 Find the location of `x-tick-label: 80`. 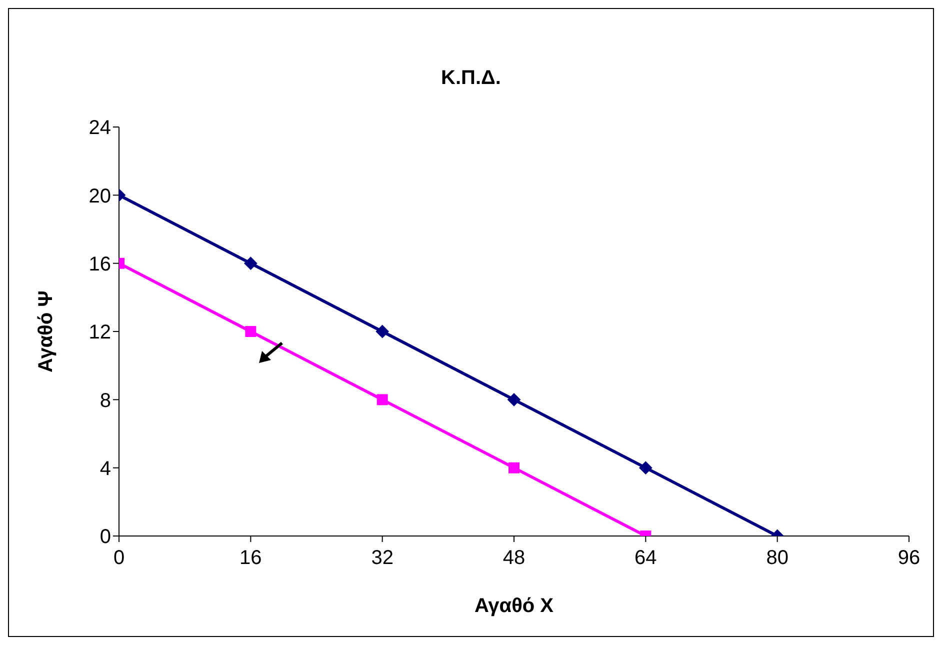

x-tick-label: 80 is located at coordinates (777, 558).